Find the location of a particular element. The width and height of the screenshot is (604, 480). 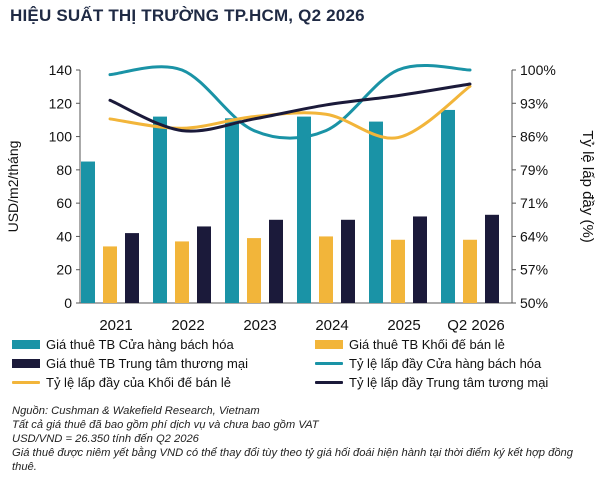

legend-label: Giá thuê TB Cửa hàng bách hóa is located at coordinates (140, 344).